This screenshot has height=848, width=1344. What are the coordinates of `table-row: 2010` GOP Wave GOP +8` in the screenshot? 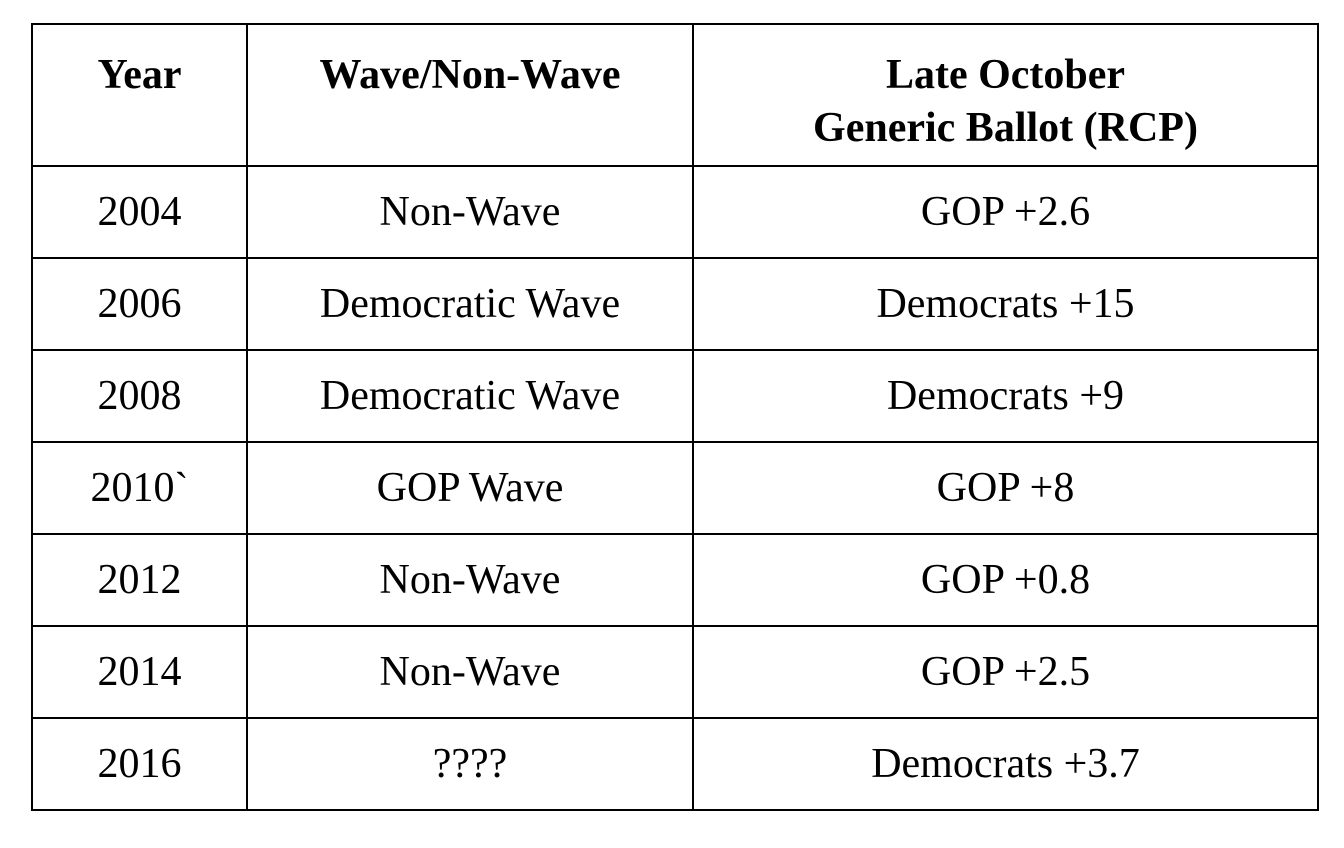 It's located at (675, 488).